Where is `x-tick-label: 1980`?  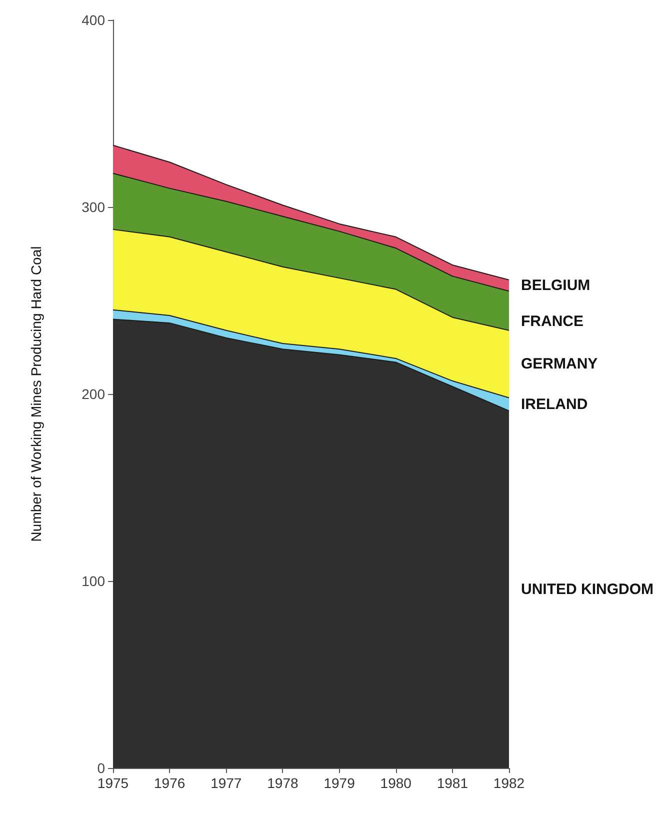
x-tick-label: 1980 is located at coordinates (396, 783).